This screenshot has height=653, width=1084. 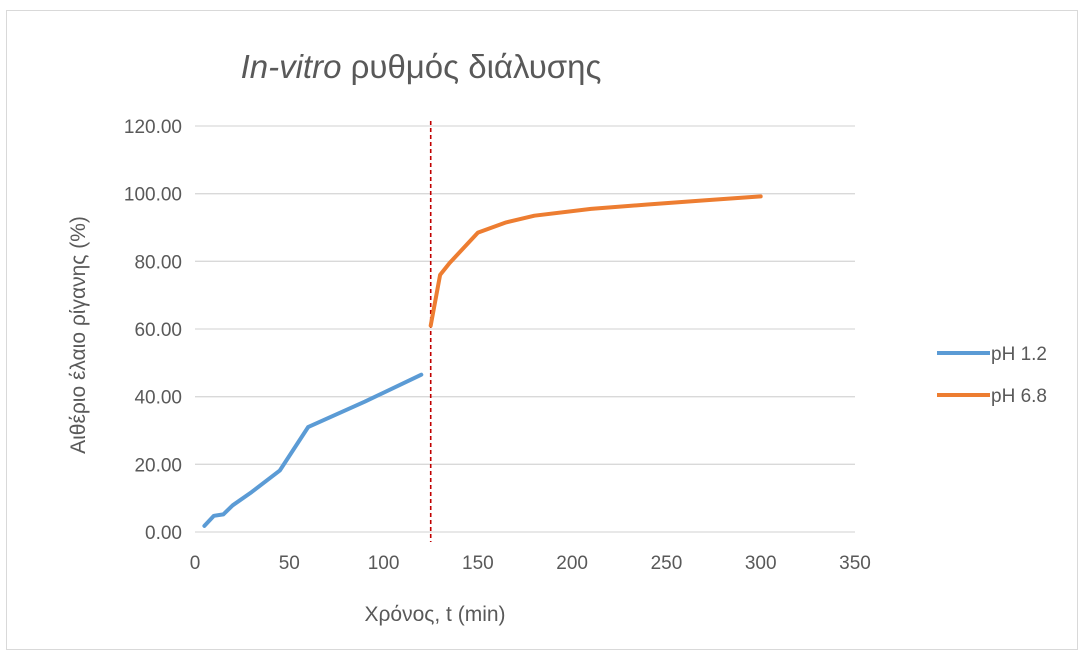 I want to click on chart-title: In-vitro ρυθμός διάλυσης, so click(x=421, y=66).